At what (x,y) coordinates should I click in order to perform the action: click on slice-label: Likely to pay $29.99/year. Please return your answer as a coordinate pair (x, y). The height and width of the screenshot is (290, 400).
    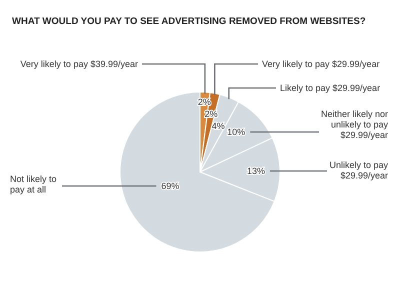
    Looking at the image, I should click on (330, 88).